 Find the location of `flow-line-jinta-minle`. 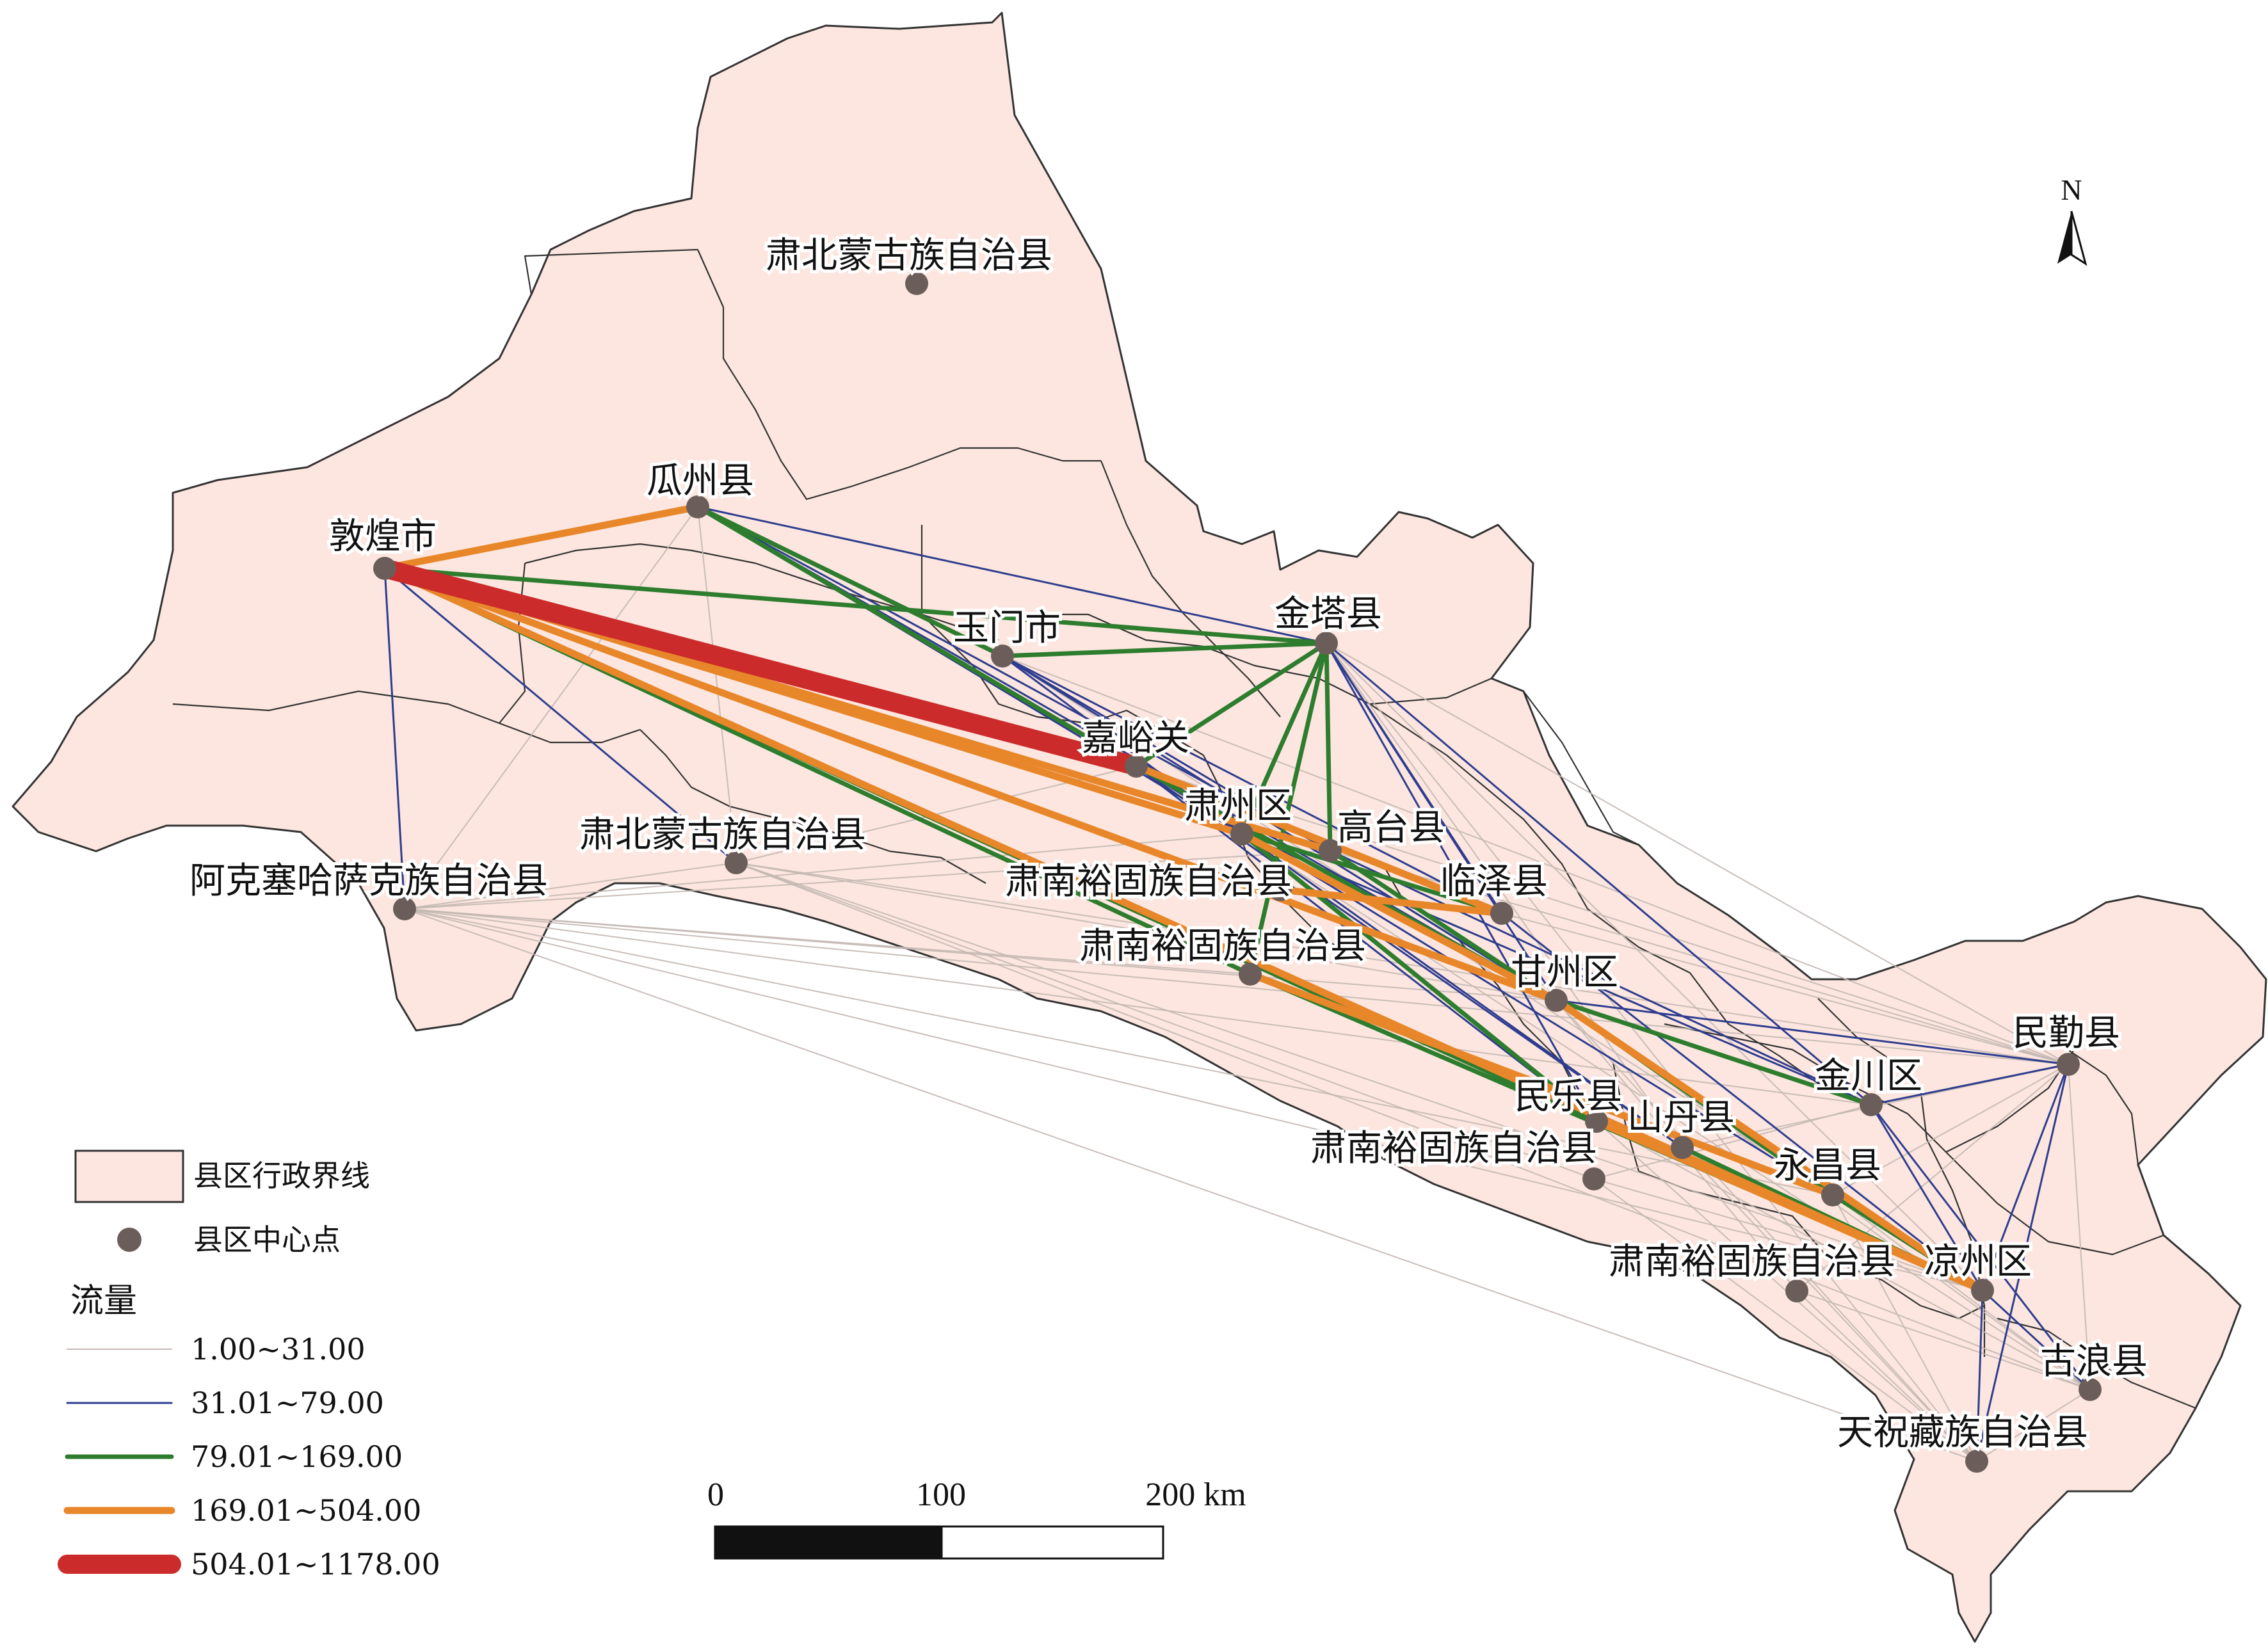

flow-line-jinta-minle is located at coordinates (1461, 883).